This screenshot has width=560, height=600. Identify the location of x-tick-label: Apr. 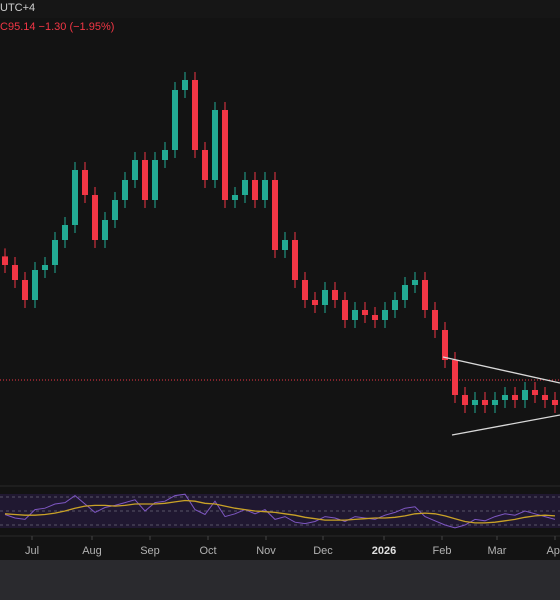
(553, 551).